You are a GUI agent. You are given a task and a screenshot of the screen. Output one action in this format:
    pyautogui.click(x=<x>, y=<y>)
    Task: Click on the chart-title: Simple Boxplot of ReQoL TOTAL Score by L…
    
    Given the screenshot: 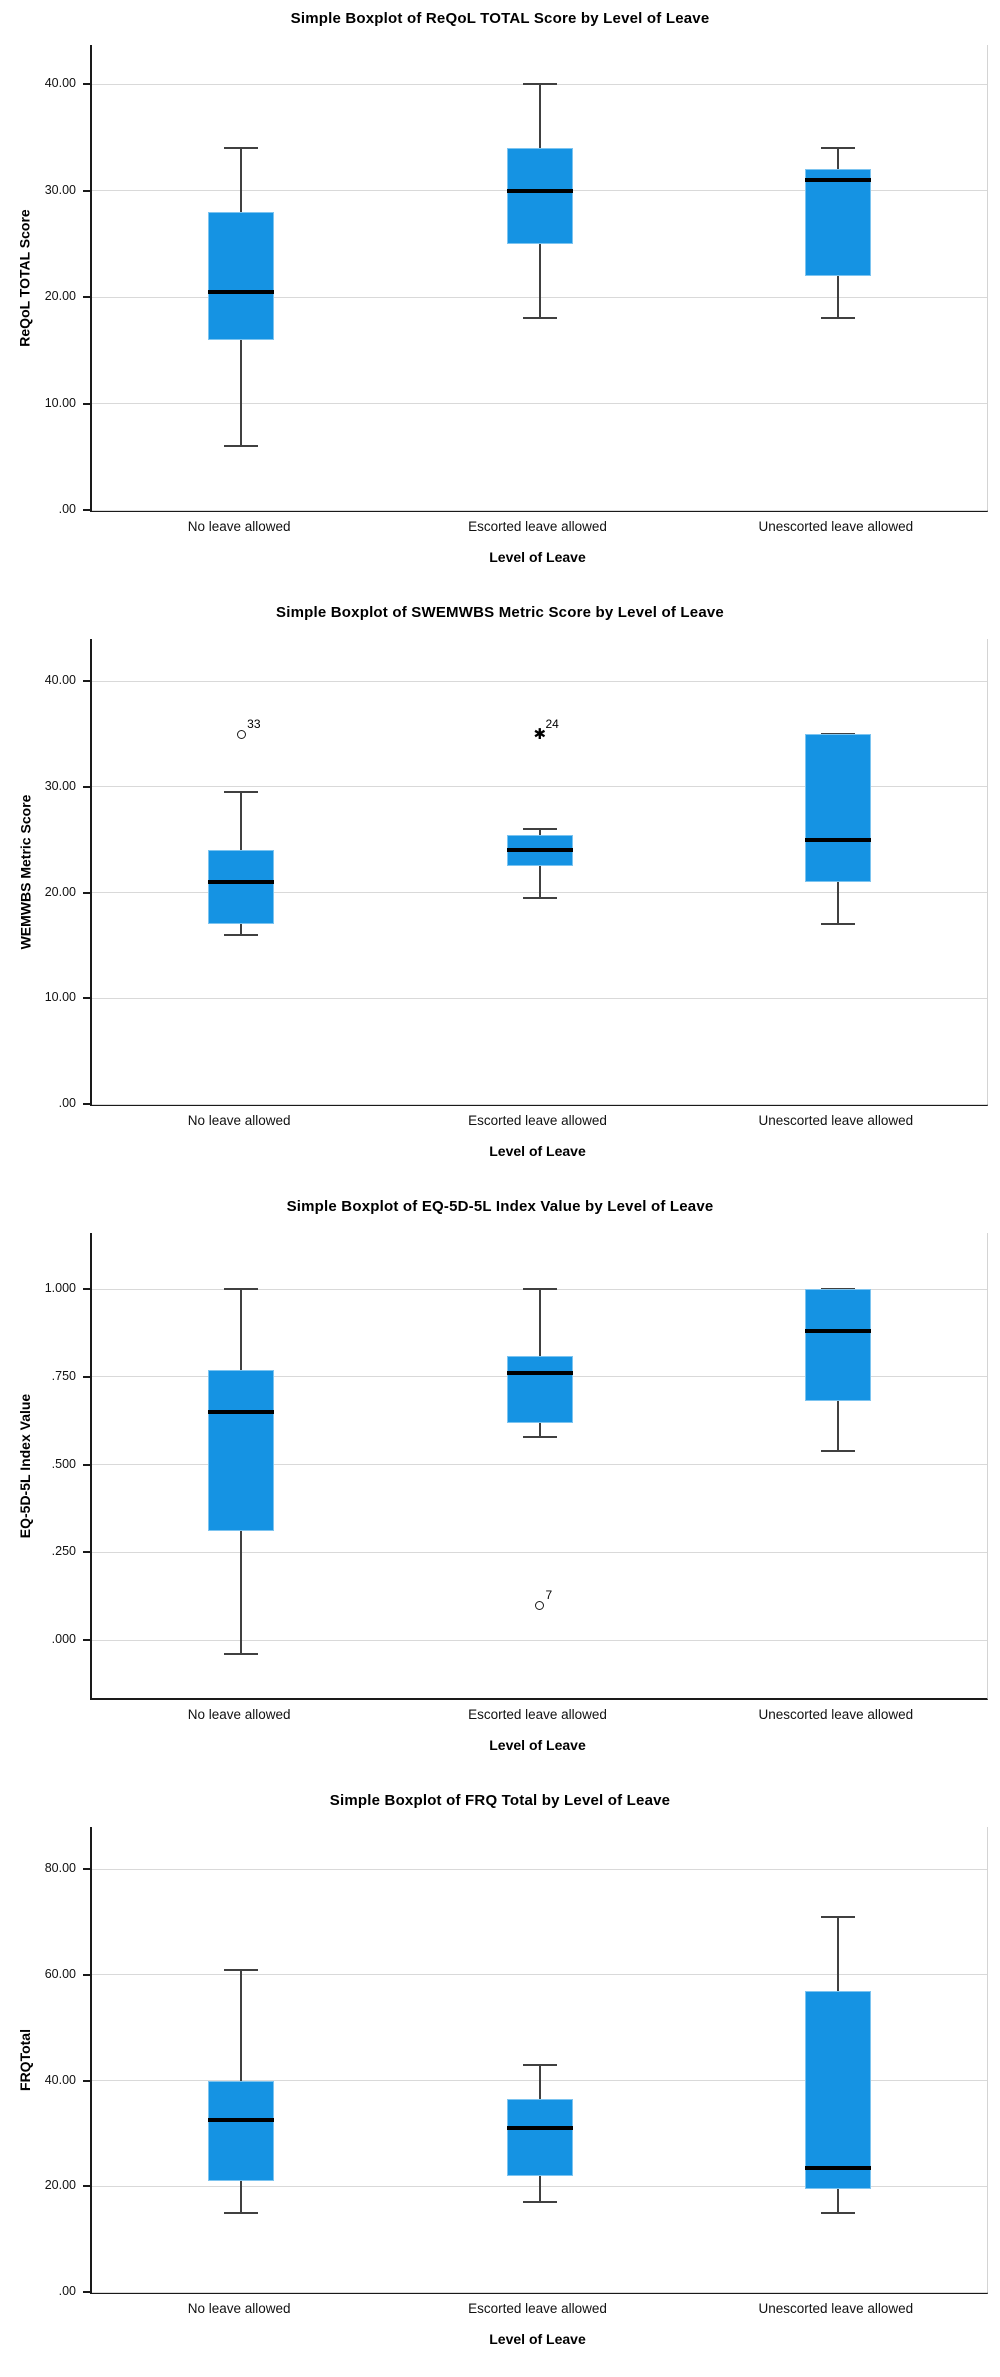 What is the action you would take?
    pyautogui.click(x=500, y=18)
    